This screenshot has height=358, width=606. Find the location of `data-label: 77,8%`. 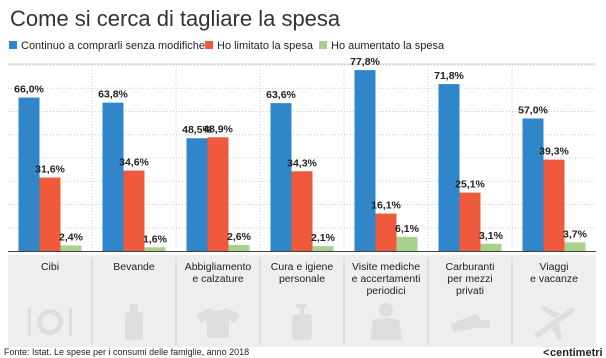

data-label: 77,8% is located at coordinates (365, 62).